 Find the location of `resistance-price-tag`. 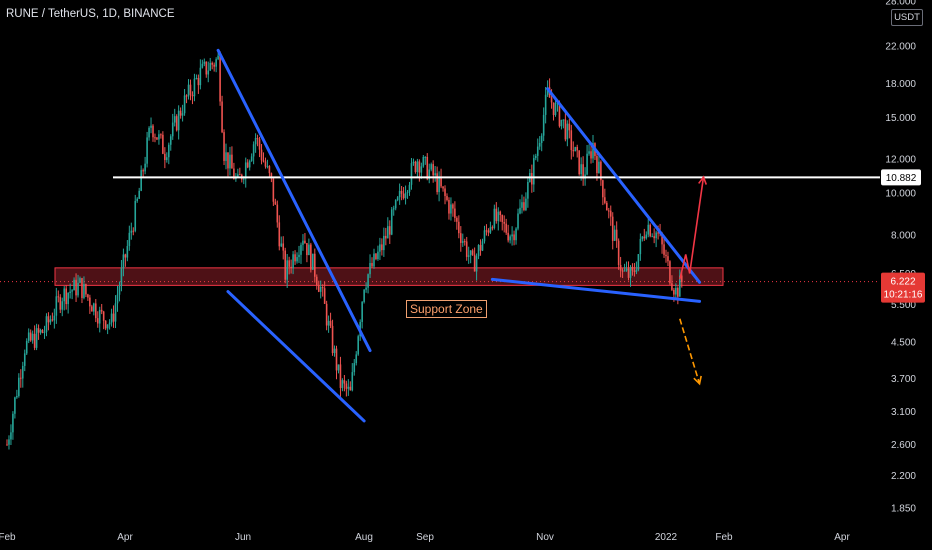

resistance-price-tag is located at coordinates (901, 177).